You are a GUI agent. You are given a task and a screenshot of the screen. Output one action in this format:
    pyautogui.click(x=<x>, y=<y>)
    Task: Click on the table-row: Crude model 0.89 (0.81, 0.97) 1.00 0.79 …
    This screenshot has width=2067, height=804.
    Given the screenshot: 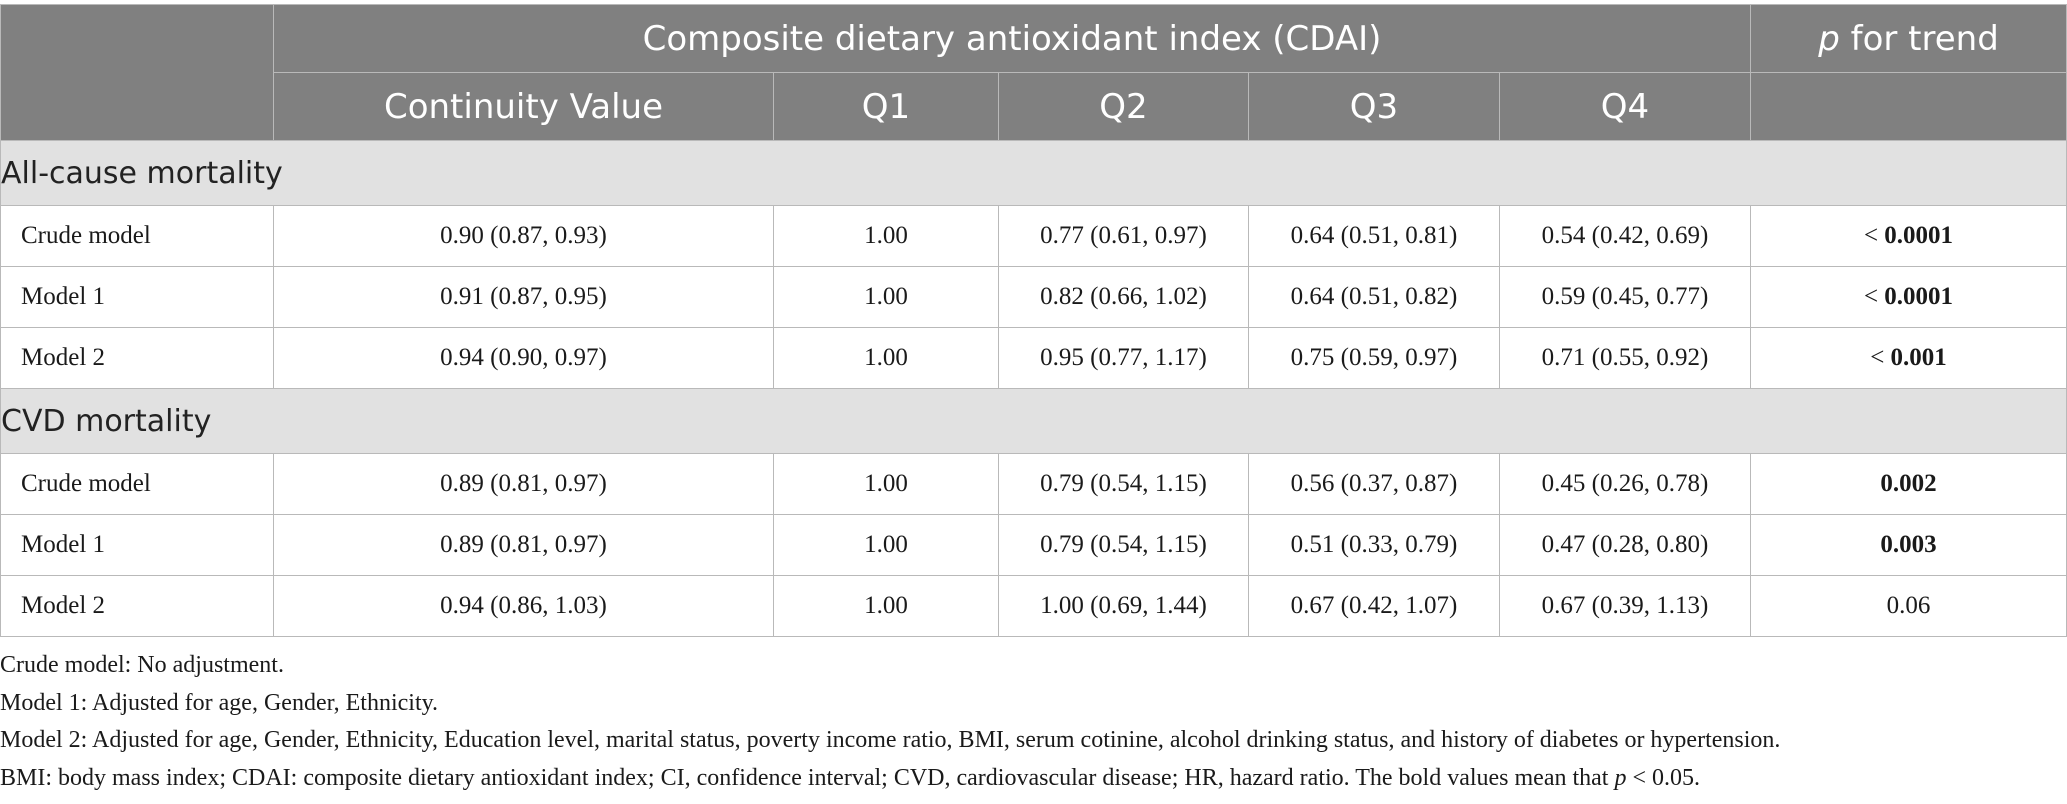 What is the action you would take?
    pyautogui.click(x=1033, y=484)
    